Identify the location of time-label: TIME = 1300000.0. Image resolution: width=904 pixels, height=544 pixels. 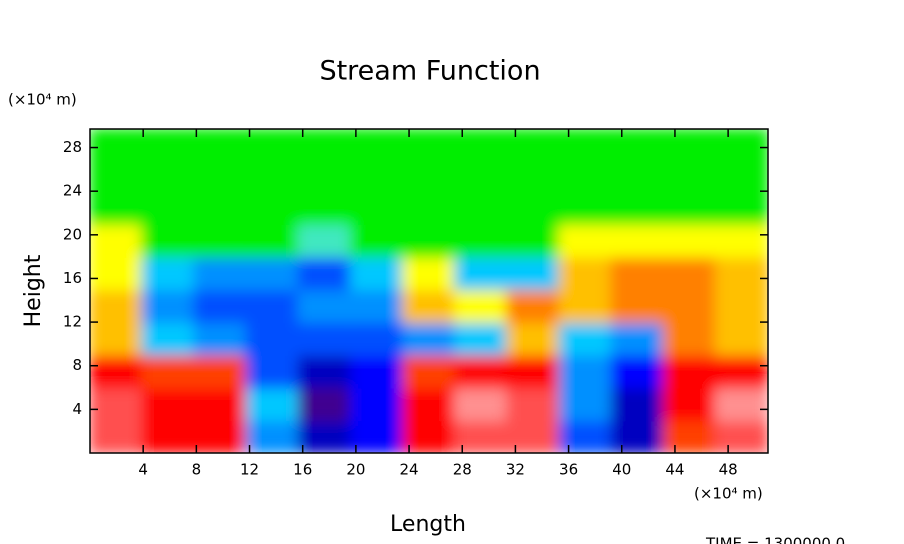
(775, 539).